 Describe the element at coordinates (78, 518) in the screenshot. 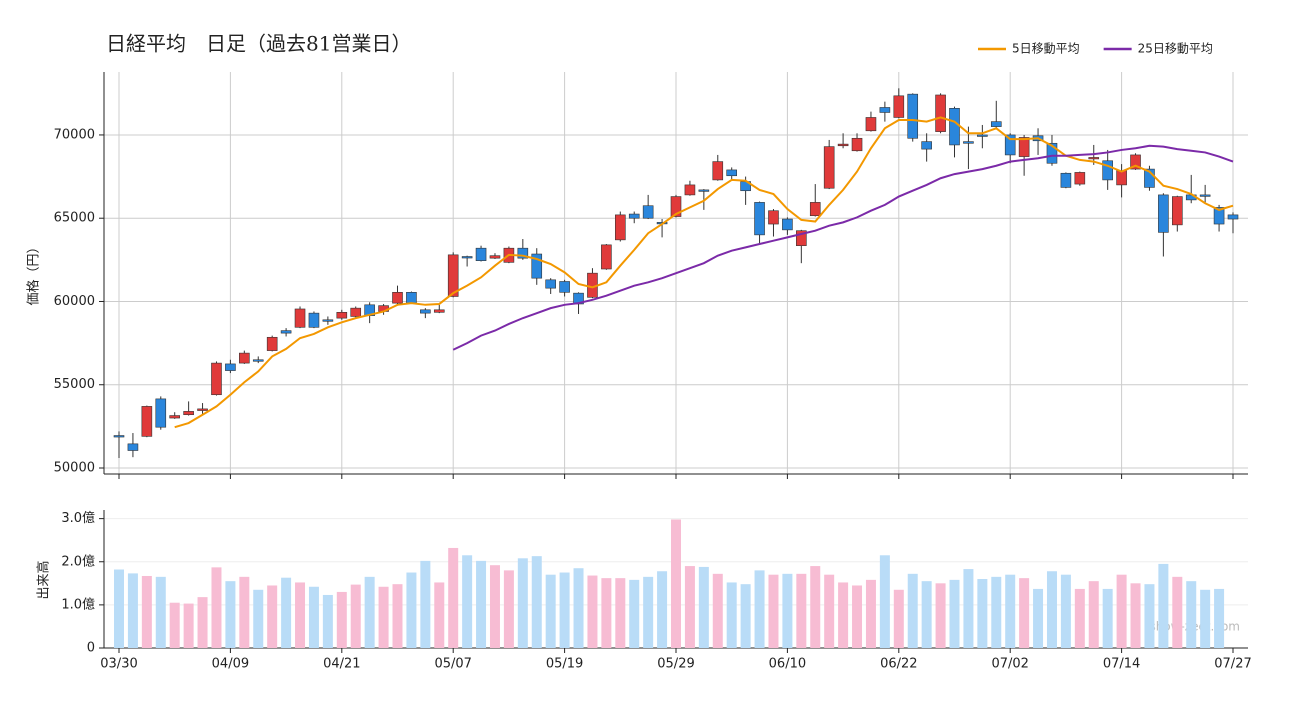

I see `y-tick-label: 3.0億` at that location.